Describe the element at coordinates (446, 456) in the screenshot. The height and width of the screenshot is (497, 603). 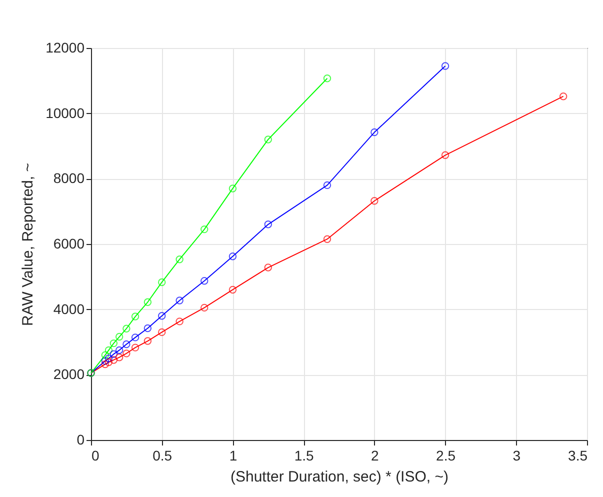
I see `x-tick-label: 2.5` at that location.